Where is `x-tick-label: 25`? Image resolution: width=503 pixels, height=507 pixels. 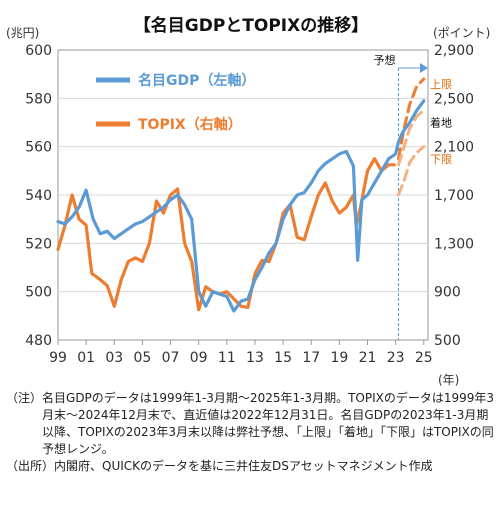
x-tick-label: 25 is located at coordinates (424, 358).